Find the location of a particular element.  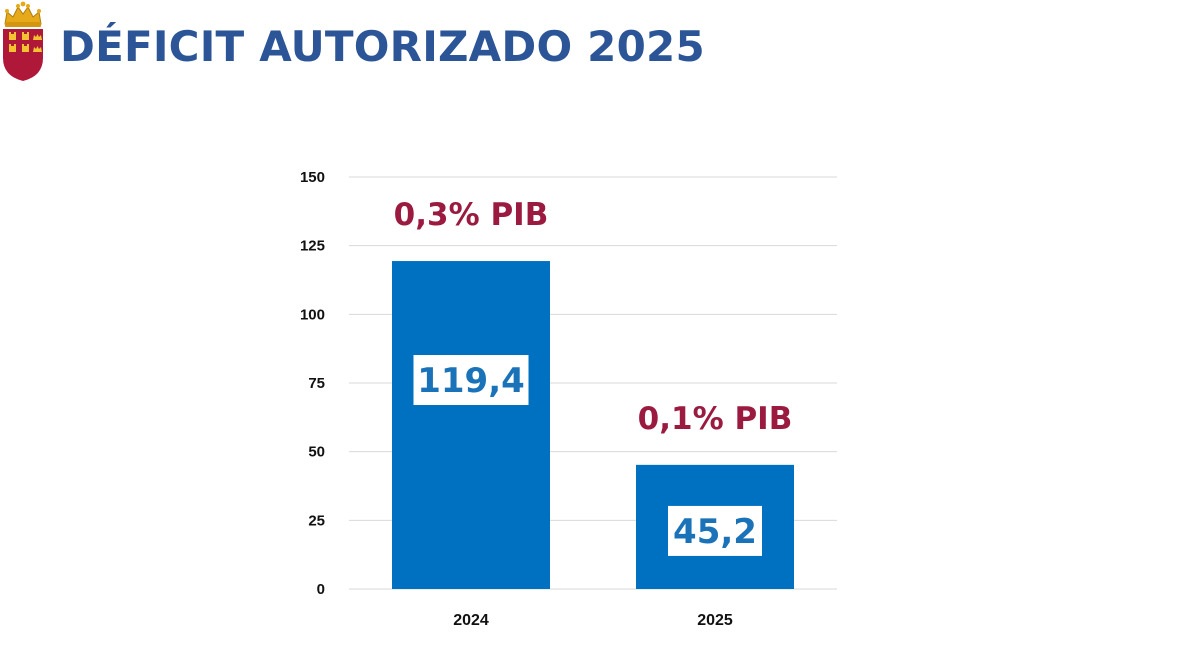

y-tick-label: 0 is located at coordinates (321, 589).